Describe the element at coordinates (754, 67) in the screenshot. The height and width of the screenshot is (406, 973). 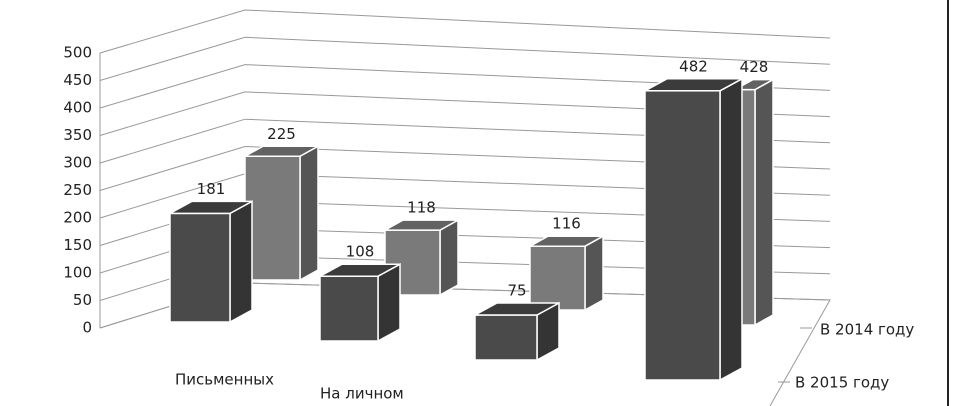
I see `data-label: 428` at that location.